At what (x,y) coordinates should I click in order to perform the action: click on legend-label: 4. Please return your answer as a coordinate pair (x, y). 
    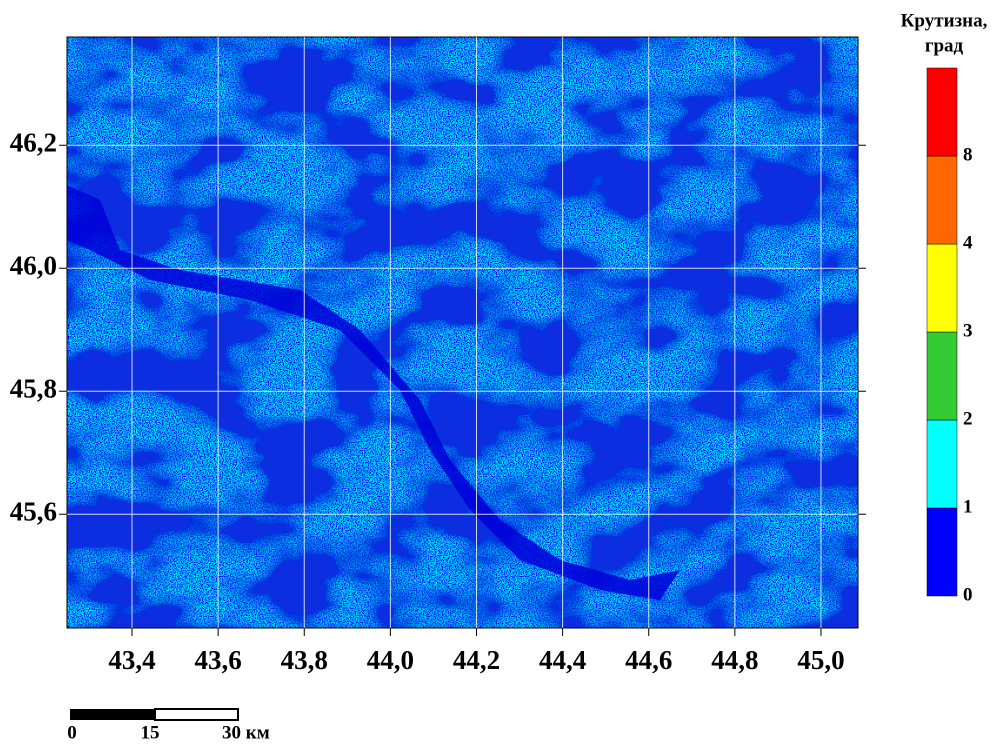
    Looking at the image, I should click on (968, 242).